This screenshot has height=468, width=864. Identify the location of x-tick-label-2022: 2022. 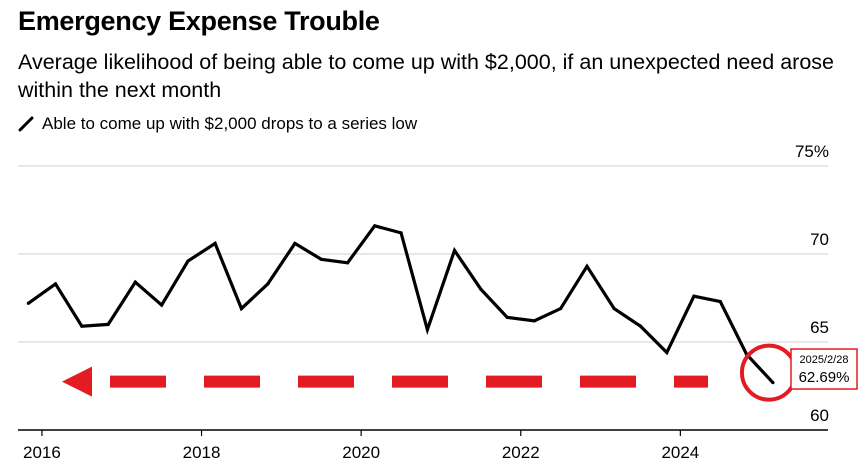
(521, 452).